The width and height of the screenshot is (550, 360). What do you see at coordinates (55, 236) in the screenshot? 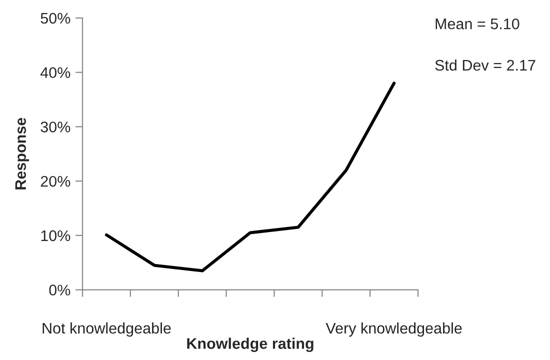
I see `y-tick-label: 10%` at bounding box center [55, 236].